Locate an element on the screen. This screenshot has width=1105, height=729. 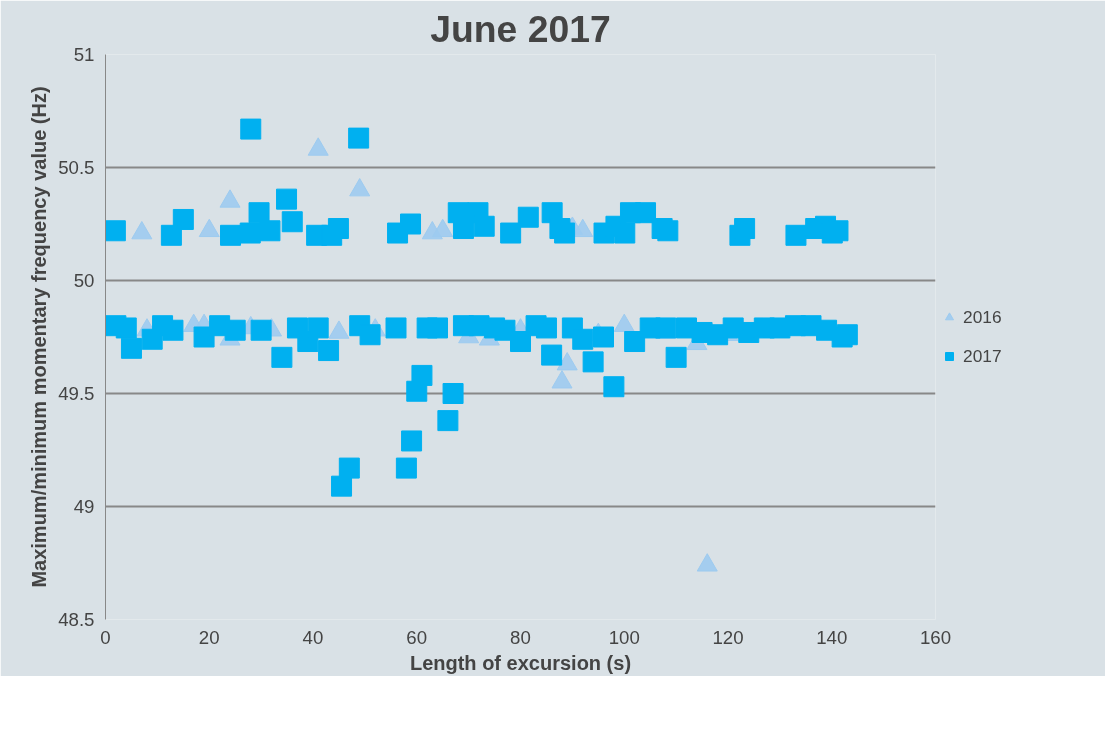
x-tick-label: 80 is located at coordinates (520, 637).